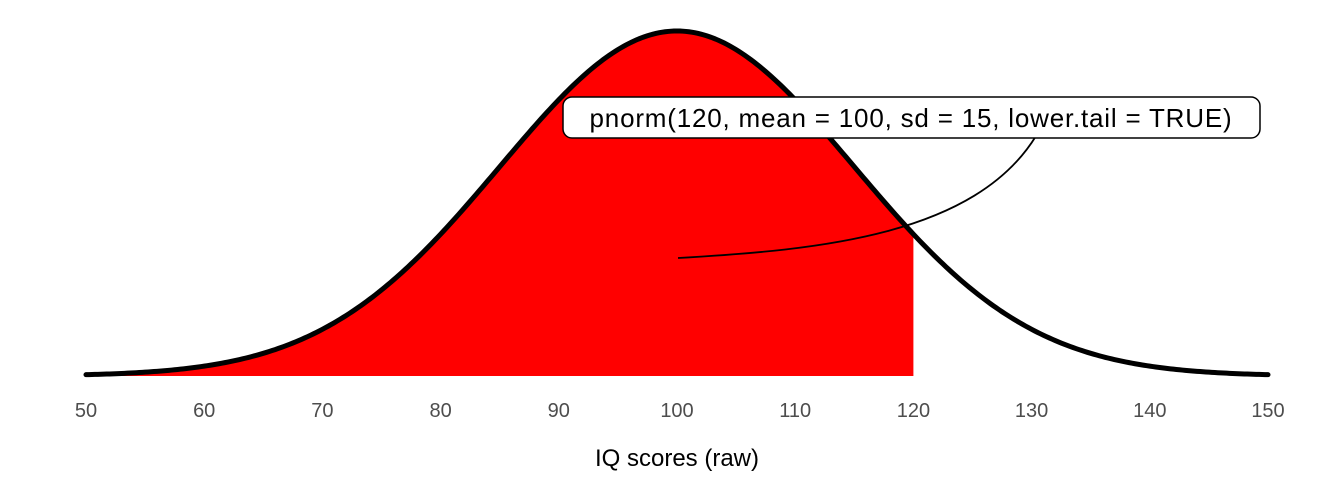  Describe the element at coordinates (857, 197) in the screenshot. I see `annotation-leader-line` at that location.